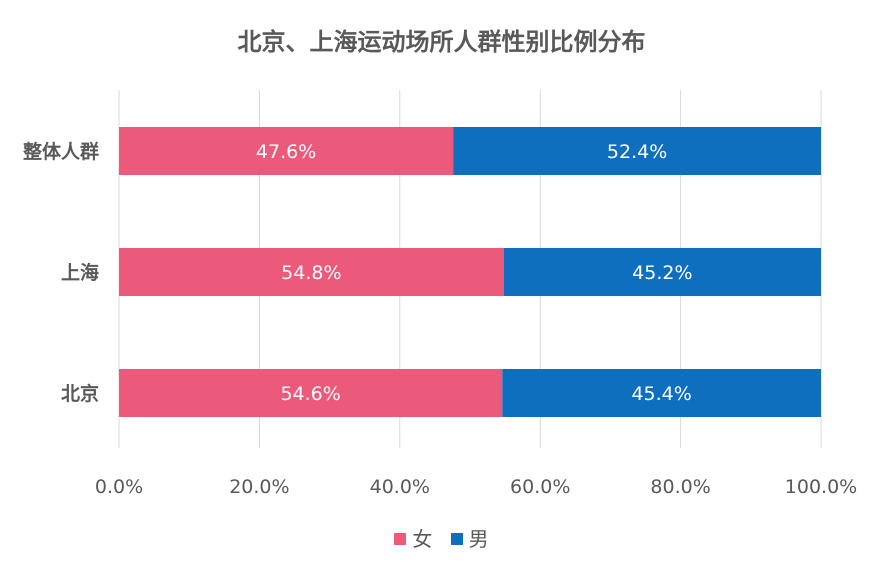 This screenshot has height=569, width=883. What do you see at coordinates (80, 272) in the screenshot?
I see `category-label: 上海` at bounding box center [80, 272].